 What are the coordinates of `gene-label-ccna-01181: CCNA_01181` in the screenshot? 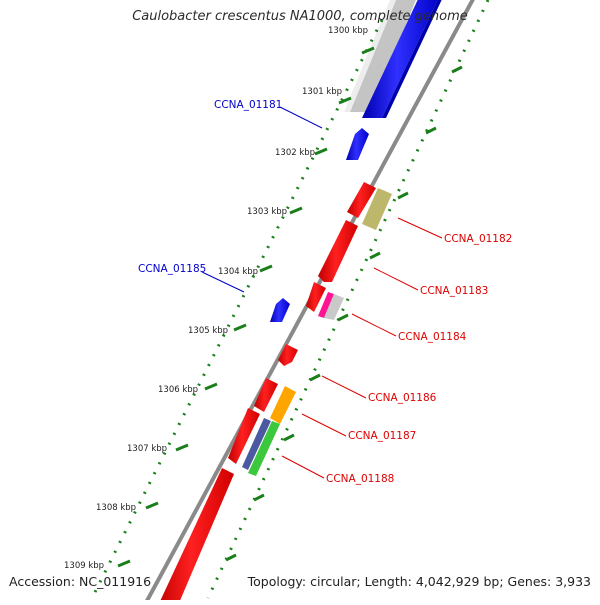 It's located at (248, 105).